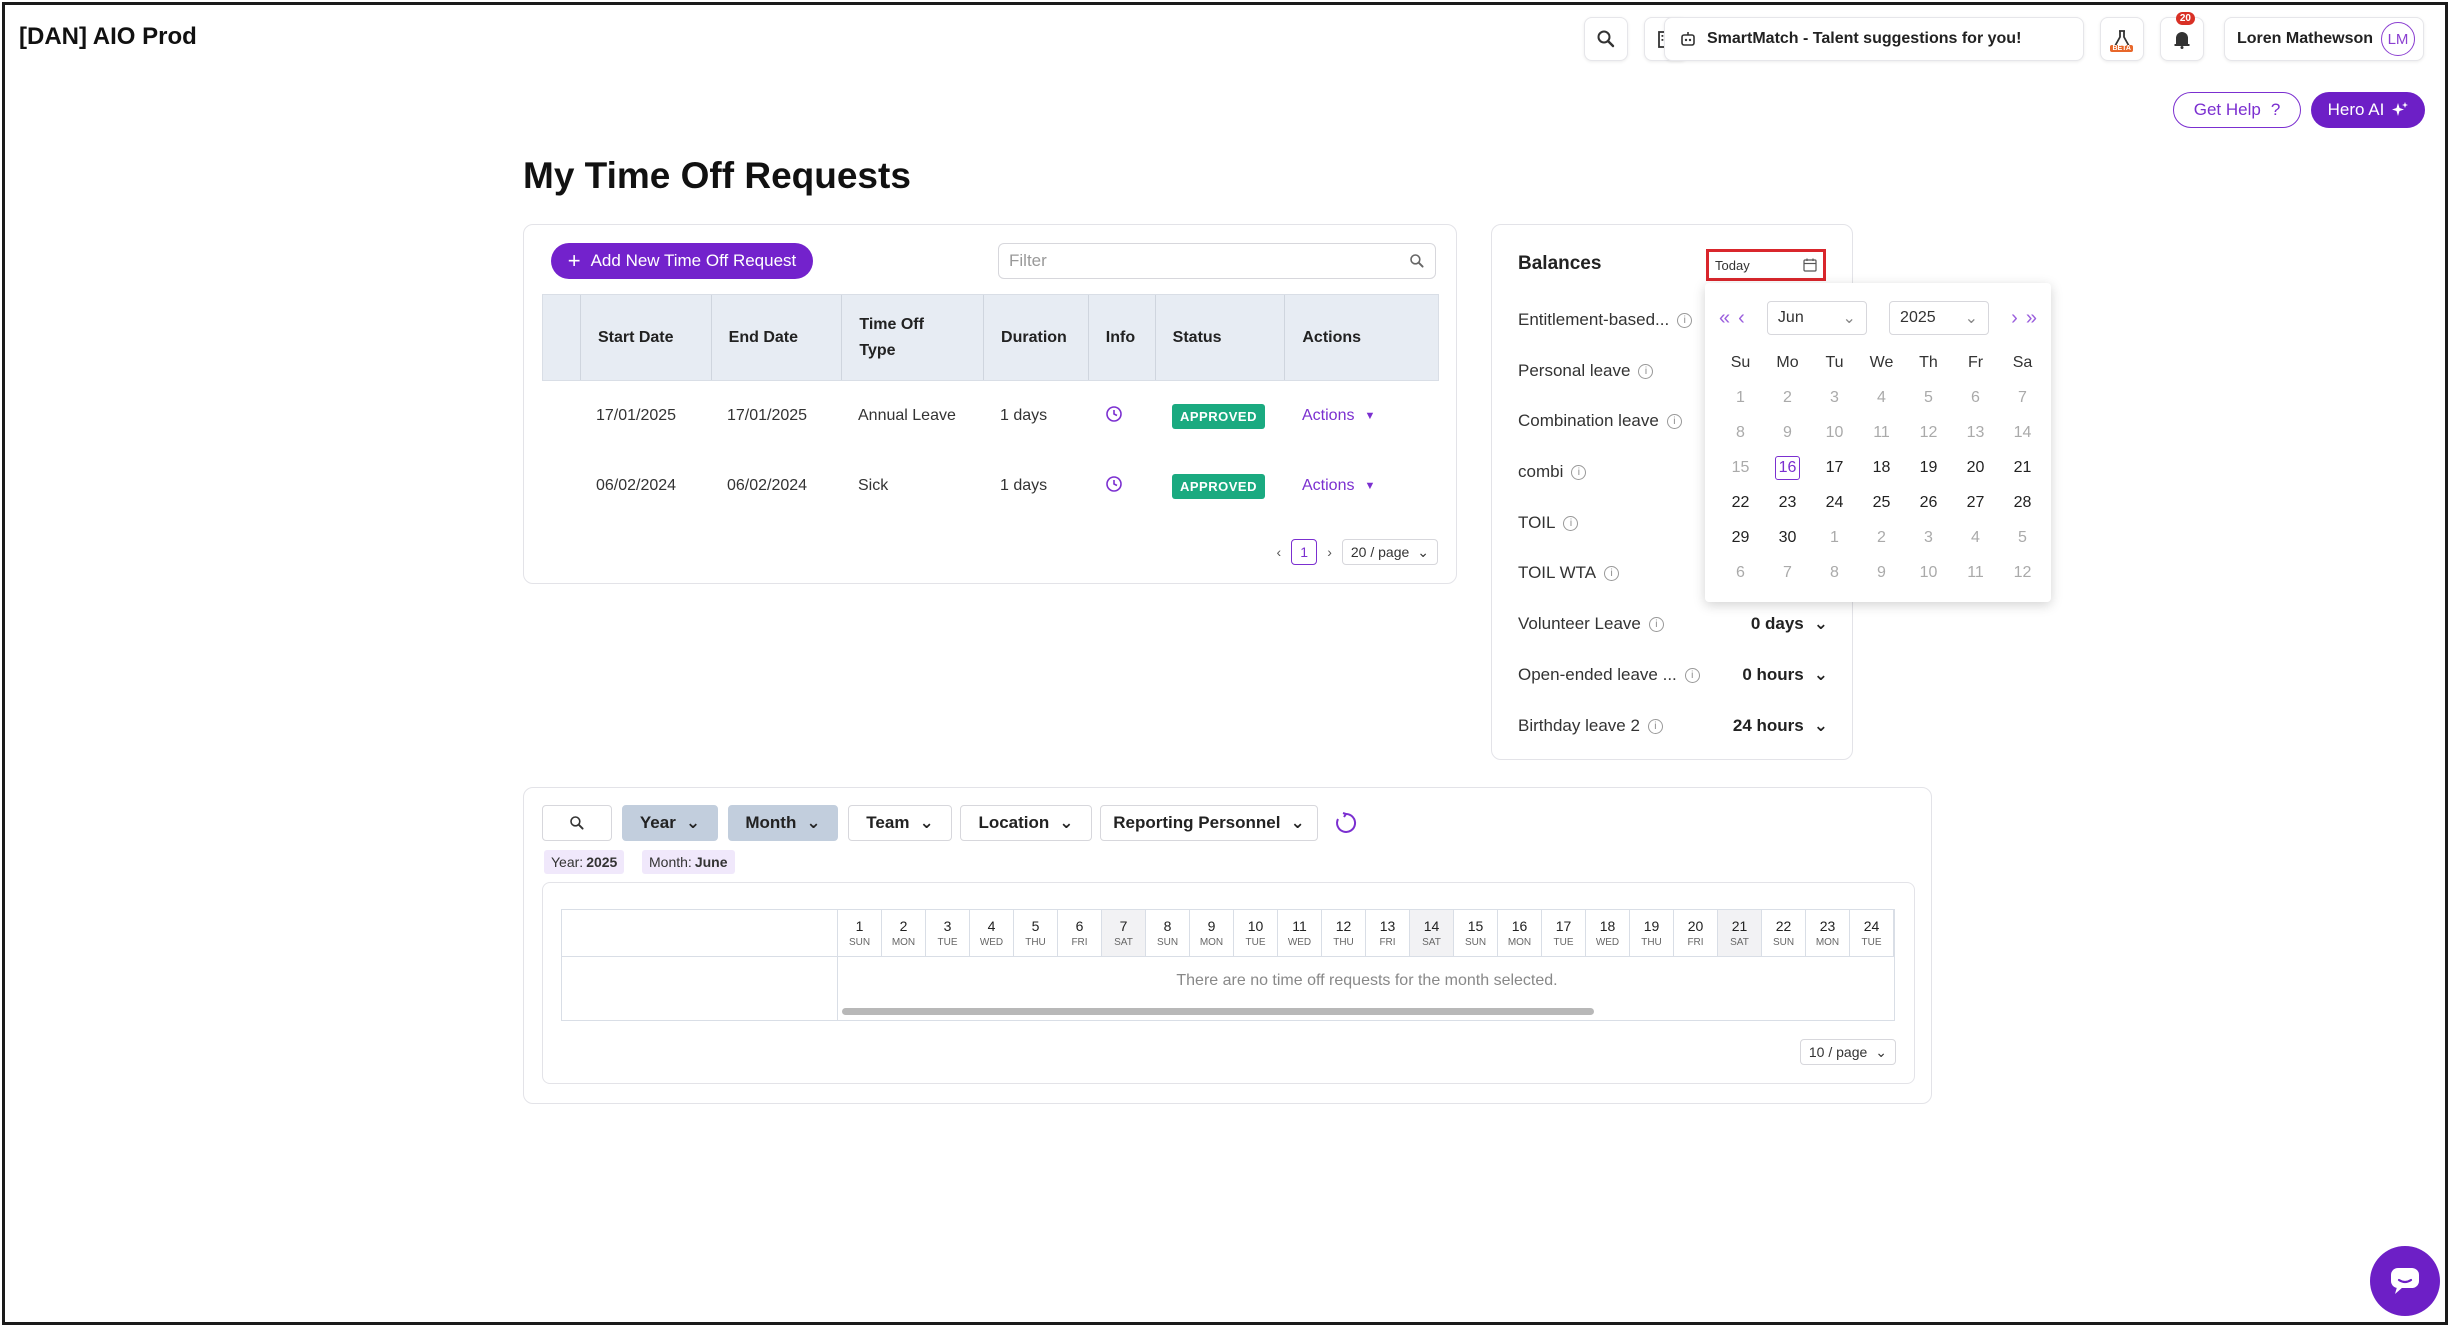 The height and width of the screenshot is (1327, 2450). I want to click on balance-date-input: Today, so click(1766, 265).